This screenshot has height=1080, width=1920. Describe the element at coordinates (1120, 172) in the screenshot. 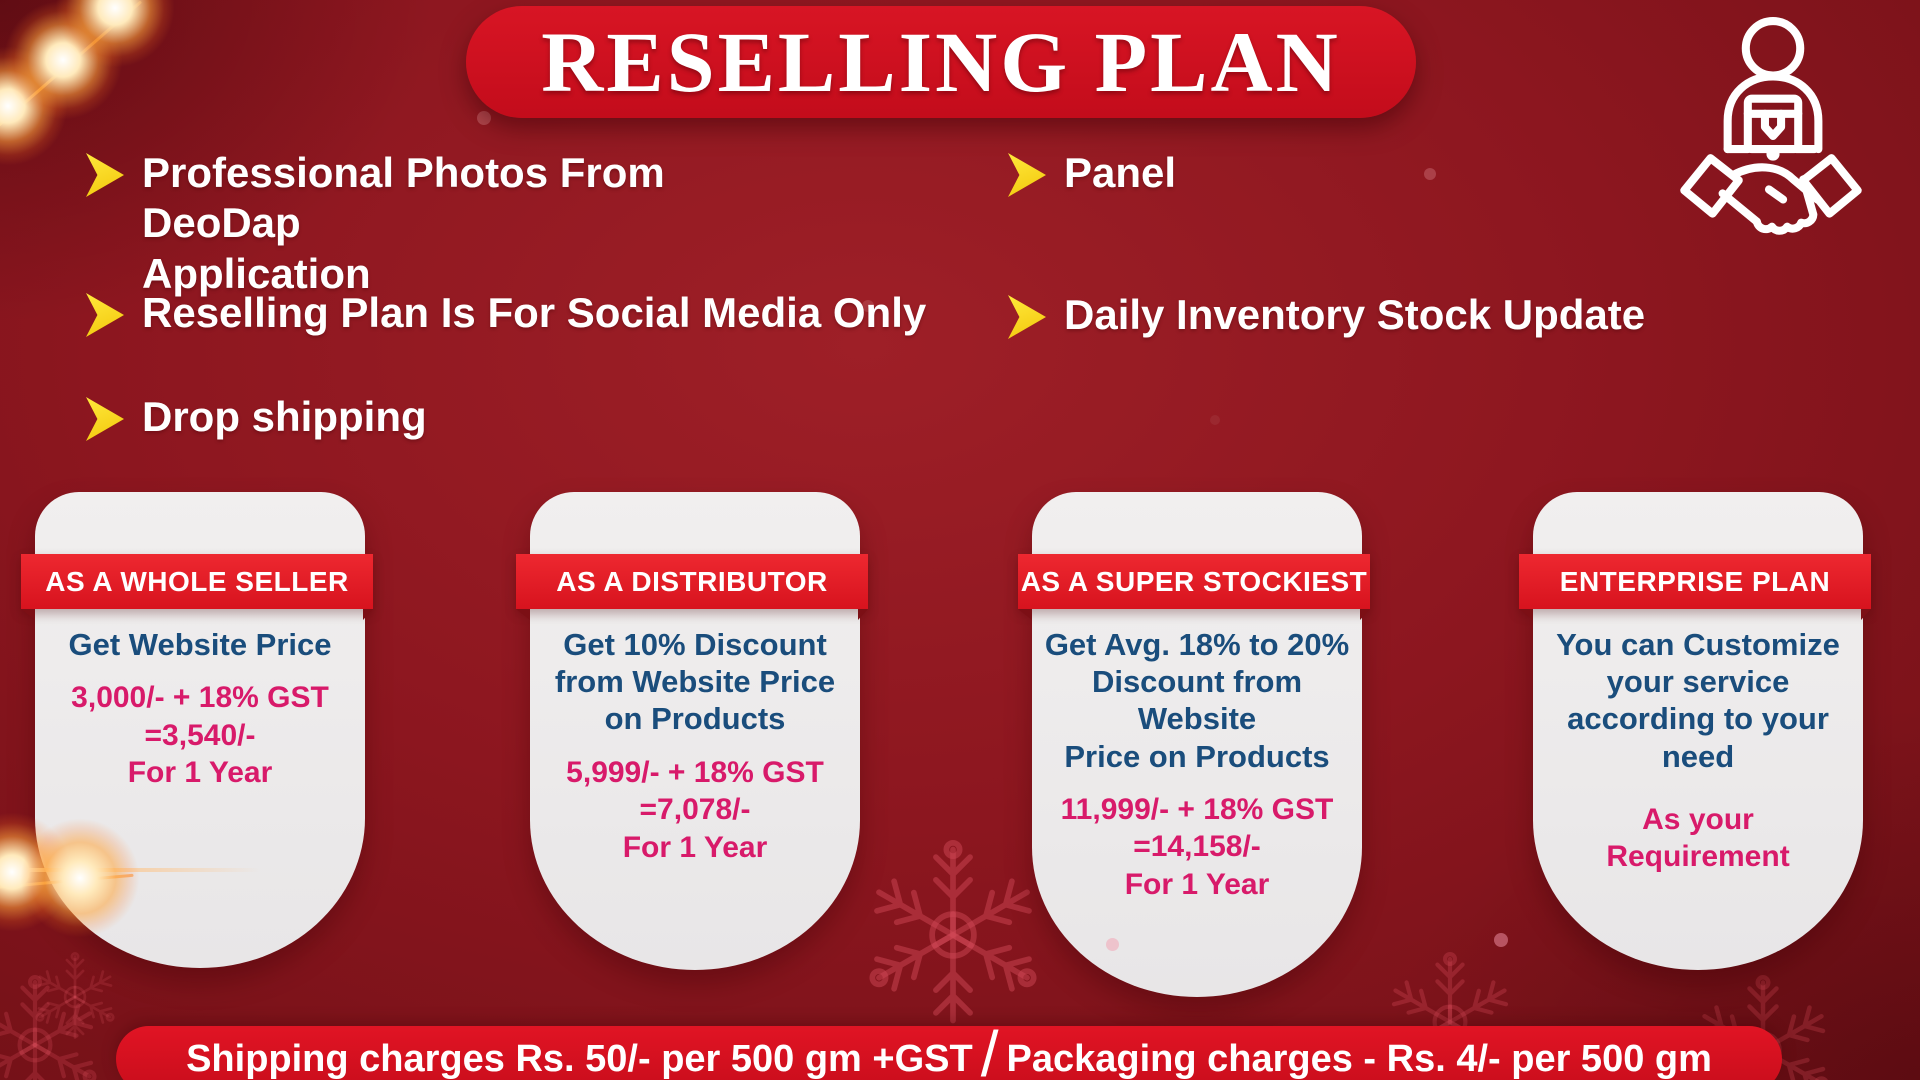

I see `feature-text: Panel` at that location.